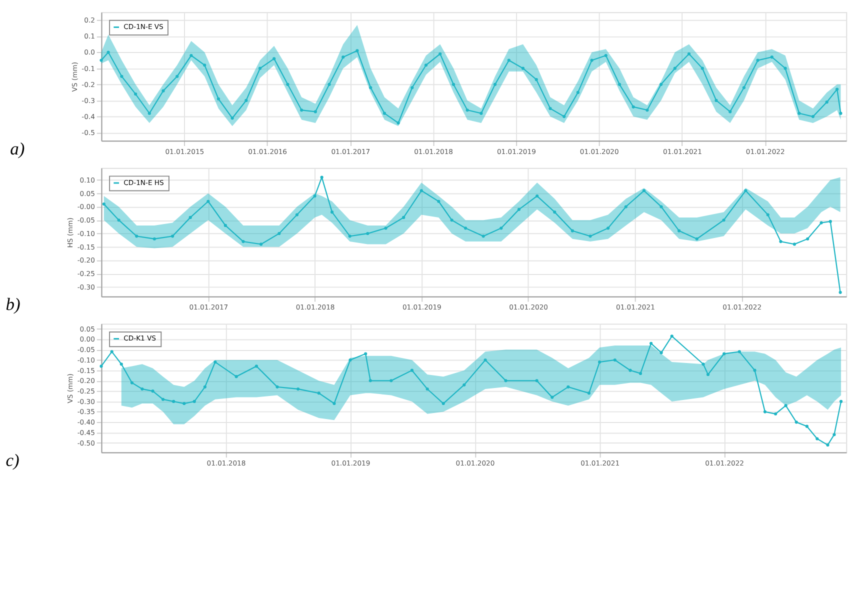 This screenshot has width=852, height=598. I want to click on line-series, so click(471, 87).